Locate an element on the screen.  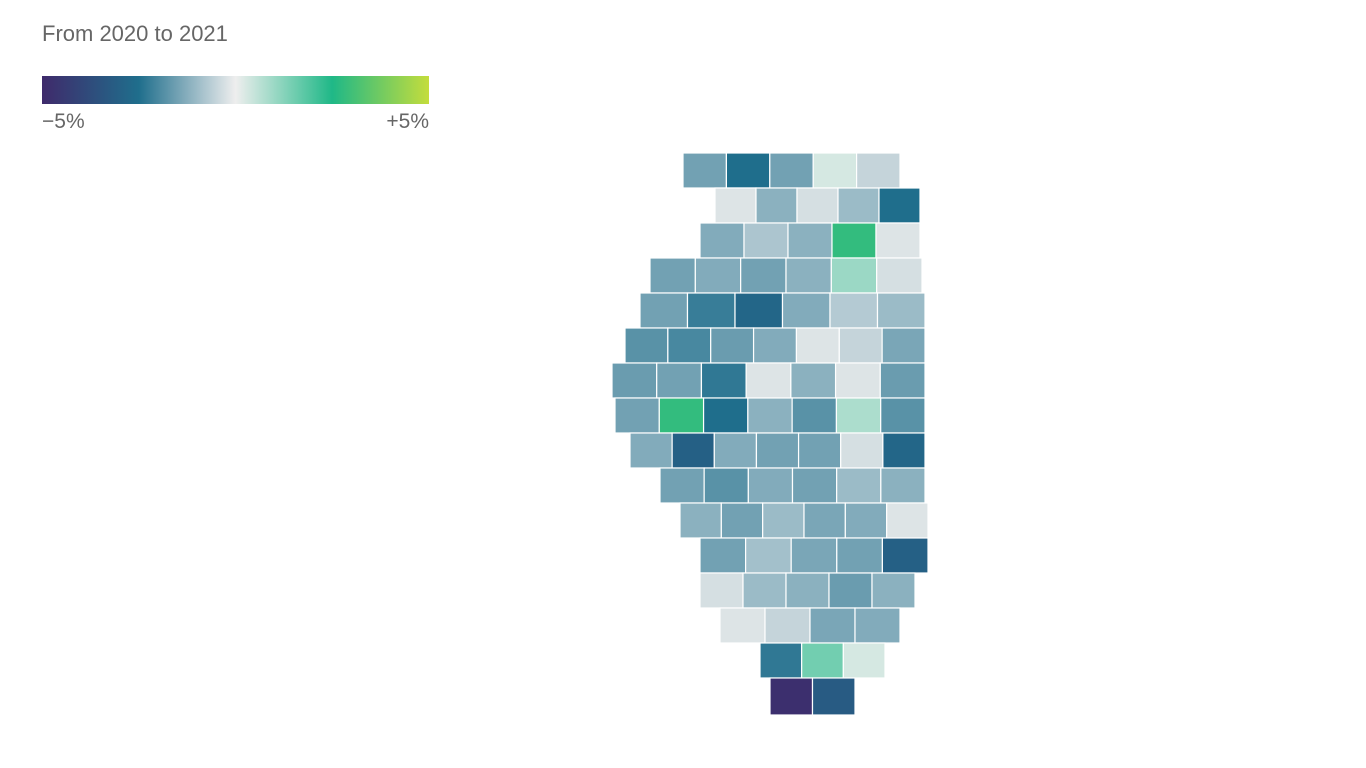
color-tick-label: +5% is located at coordinates (407, 121).